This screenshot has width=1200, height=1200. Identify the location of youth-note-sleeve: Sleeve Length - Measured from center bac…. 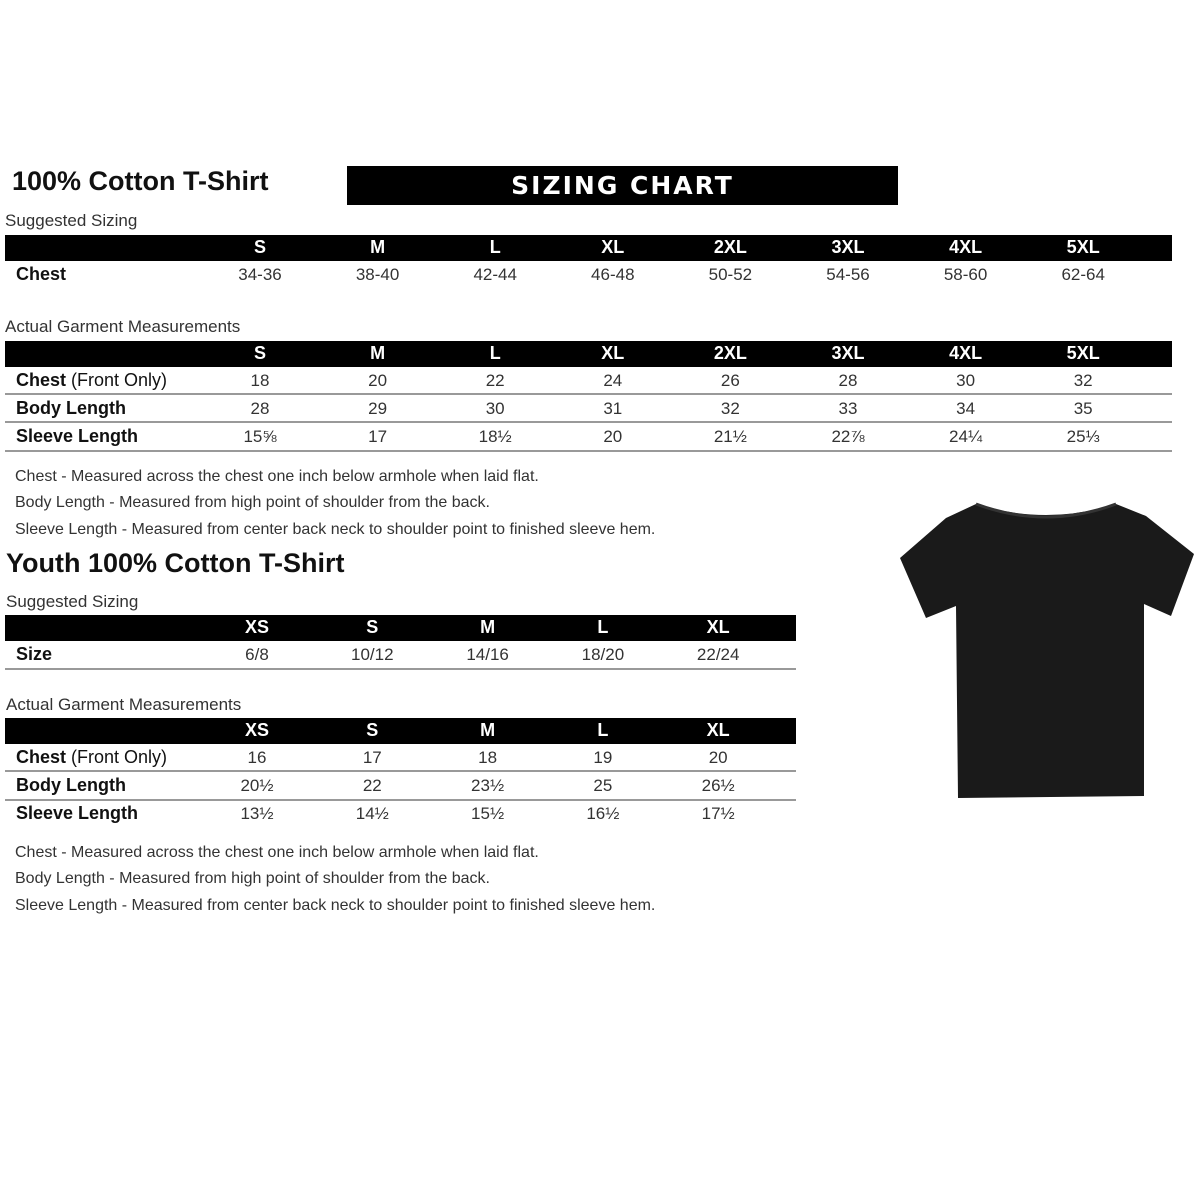
(335, 905).